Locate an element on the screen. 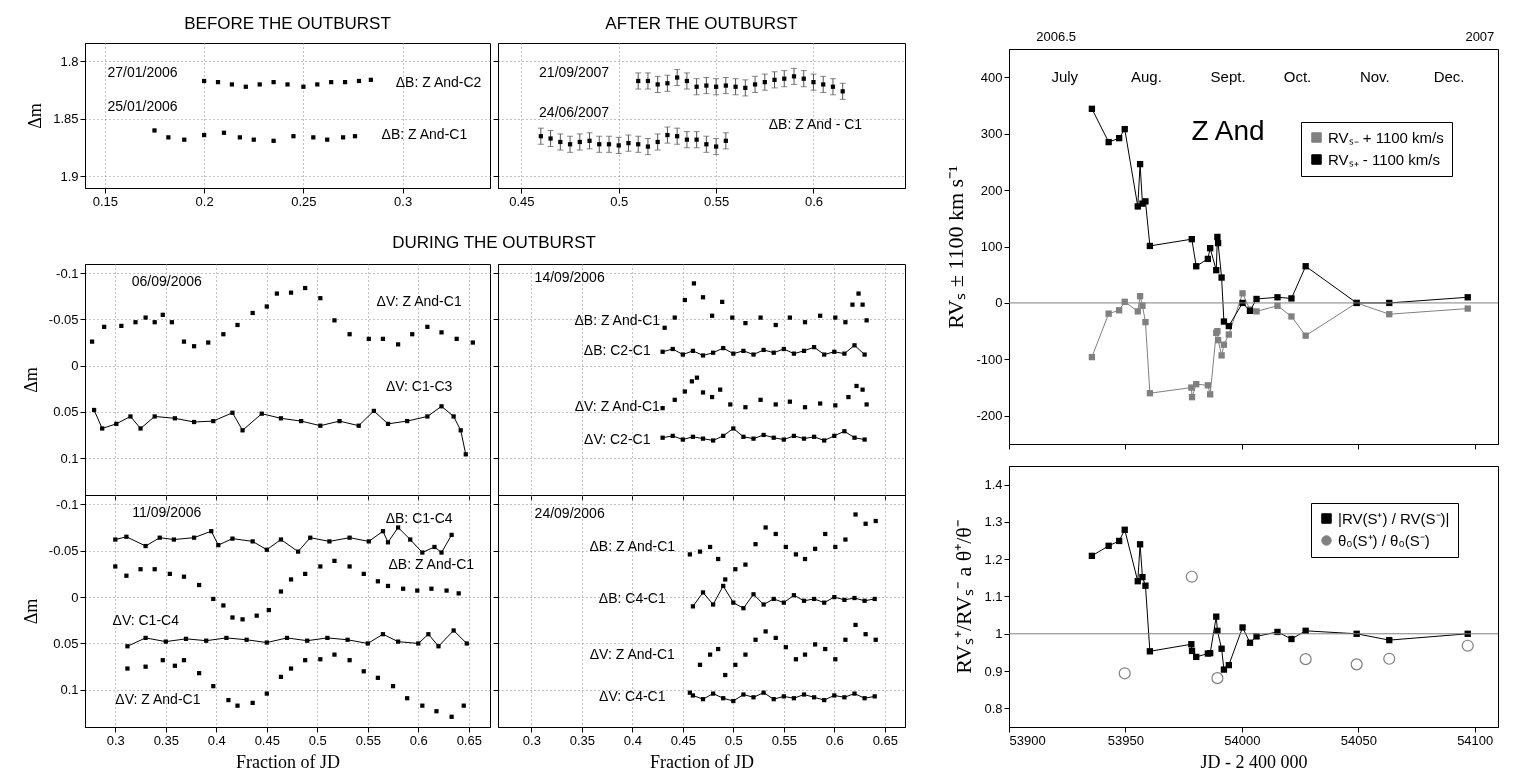 The height and width of the screenshot is (779, 1513). annotation: 24/09/2006 is located at coordinates (569, 513).